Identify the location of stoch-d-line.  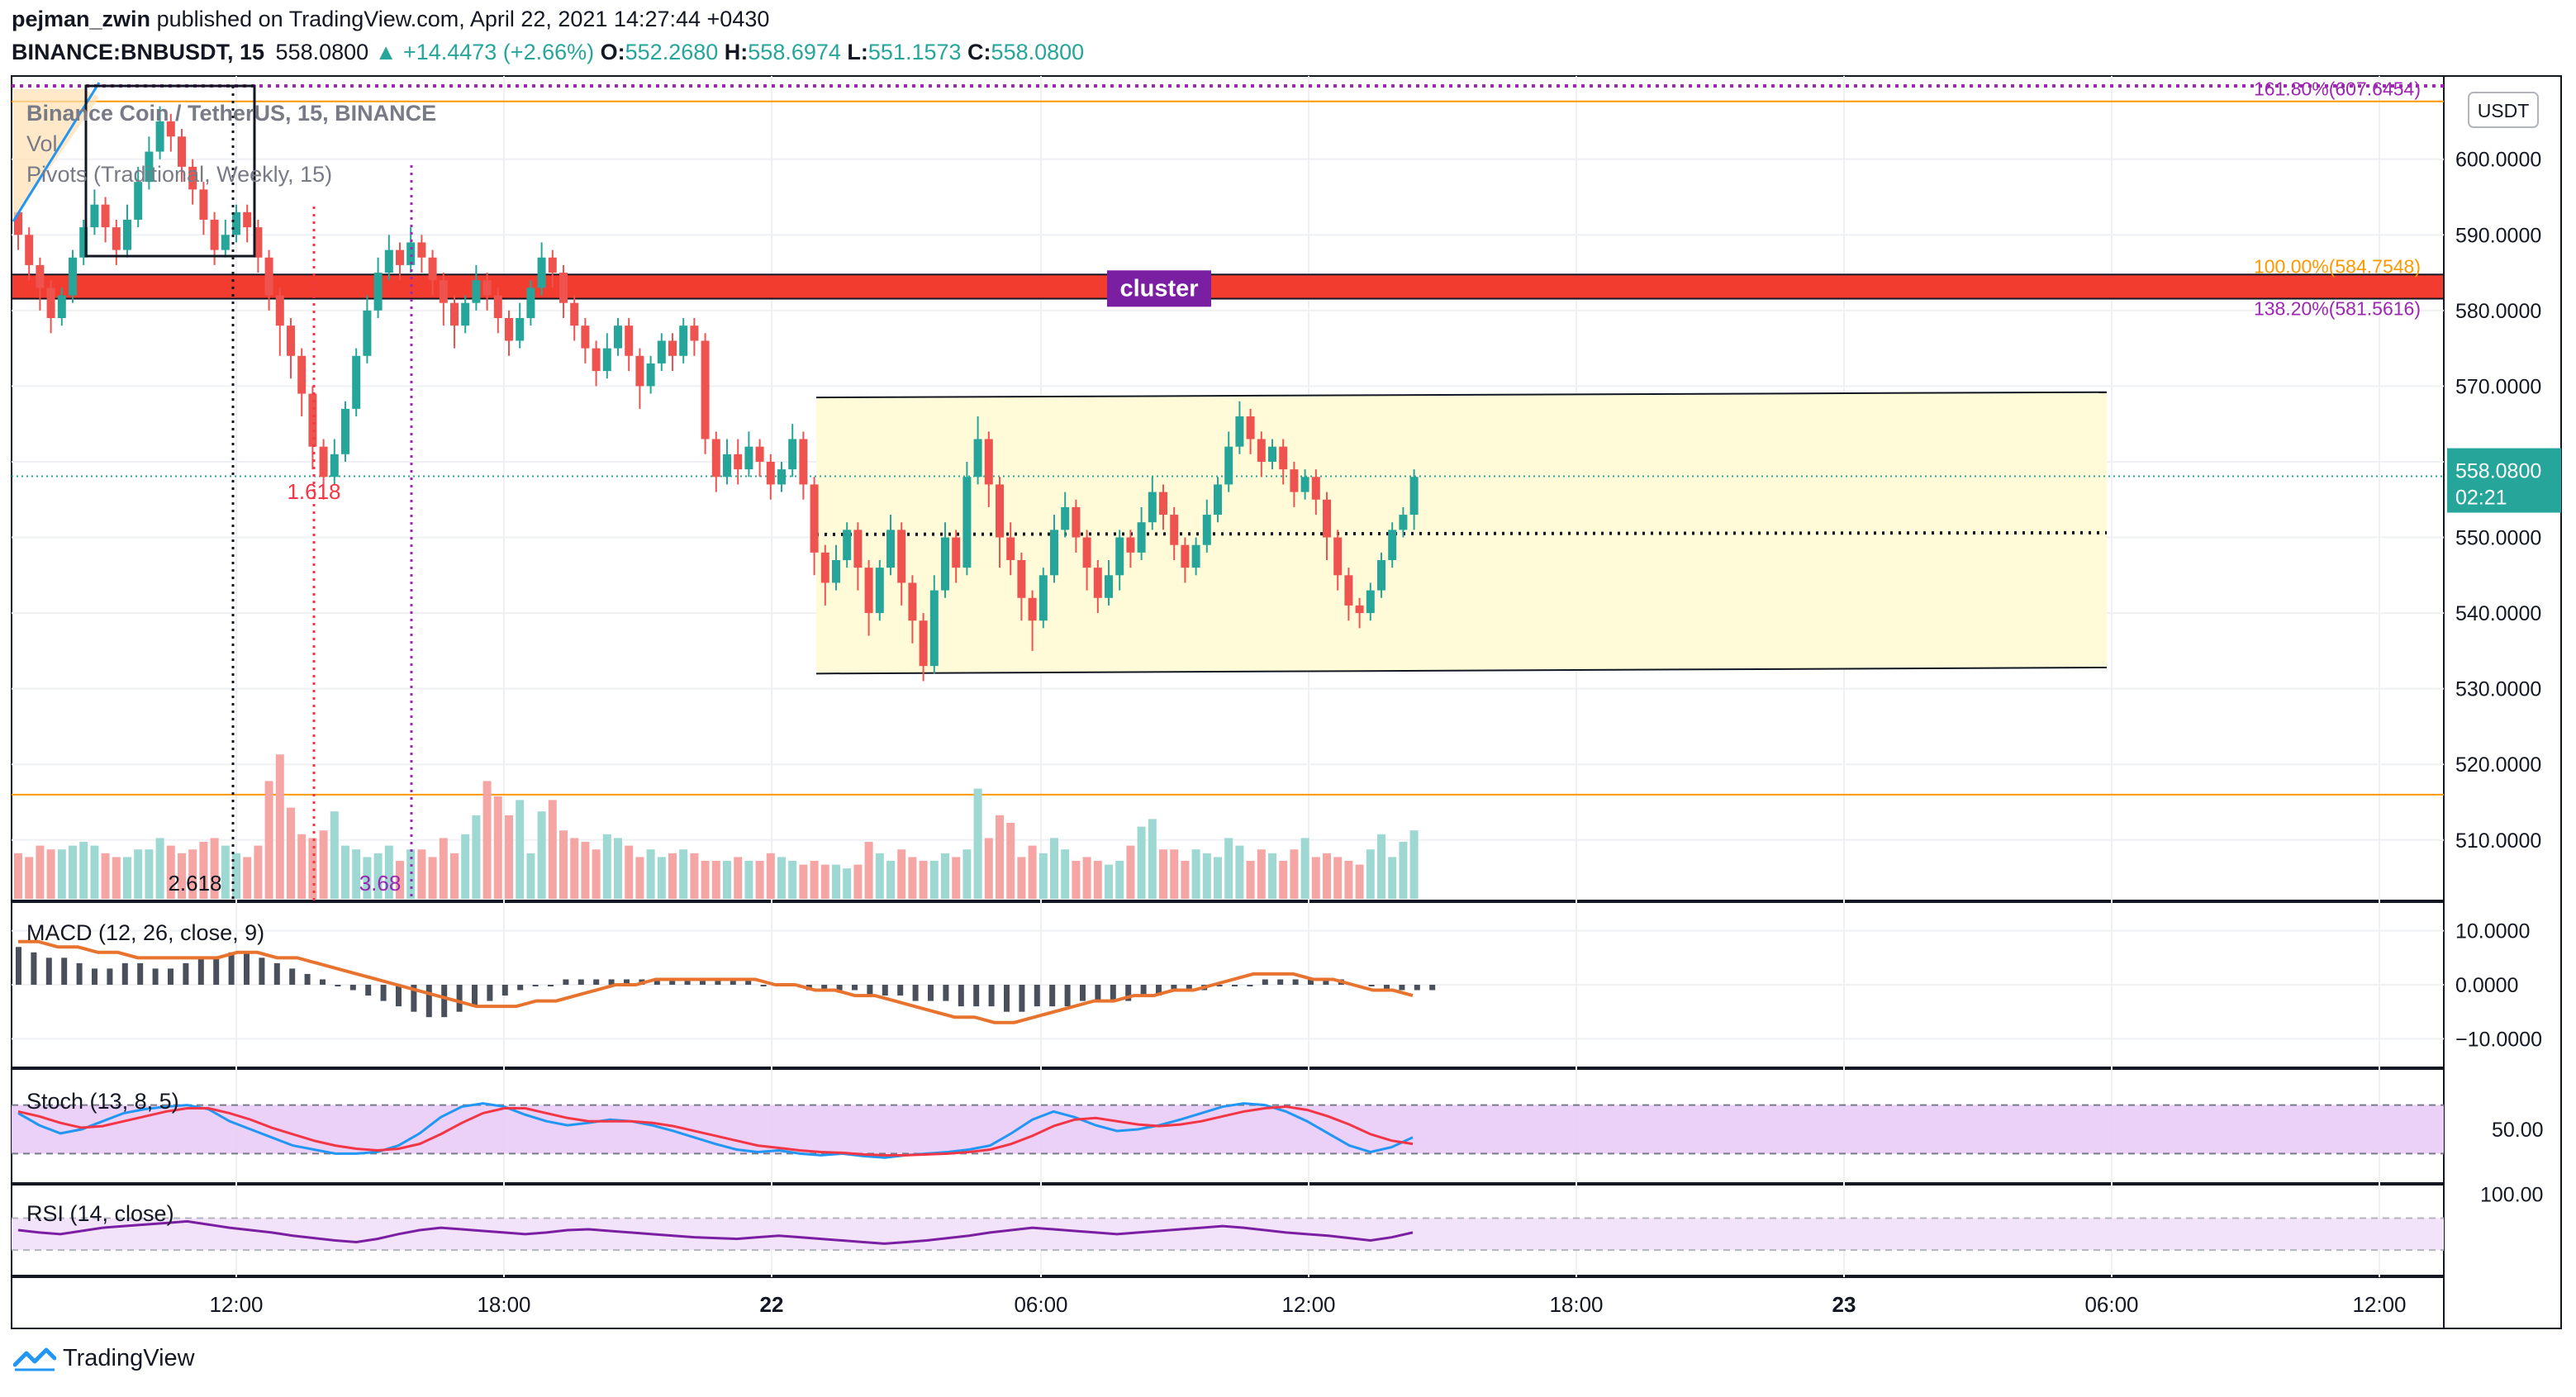
(715, 1131).